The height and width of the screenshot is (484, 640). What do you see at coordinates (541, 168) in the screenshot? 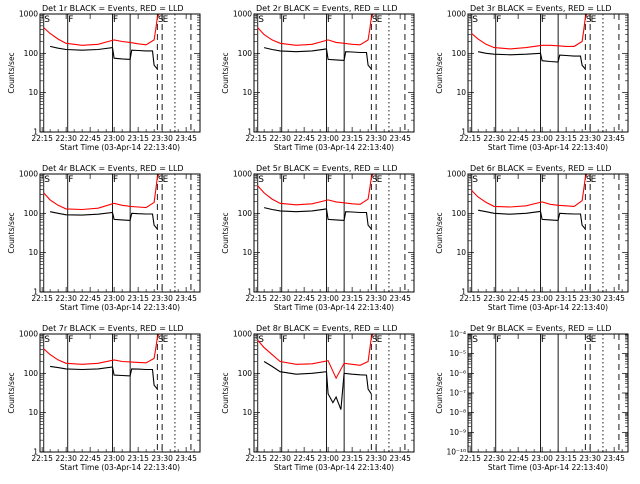
I see `panel-title: Det 6r BLACK = Events, RED = LLD` at bounding box center [541, 168].